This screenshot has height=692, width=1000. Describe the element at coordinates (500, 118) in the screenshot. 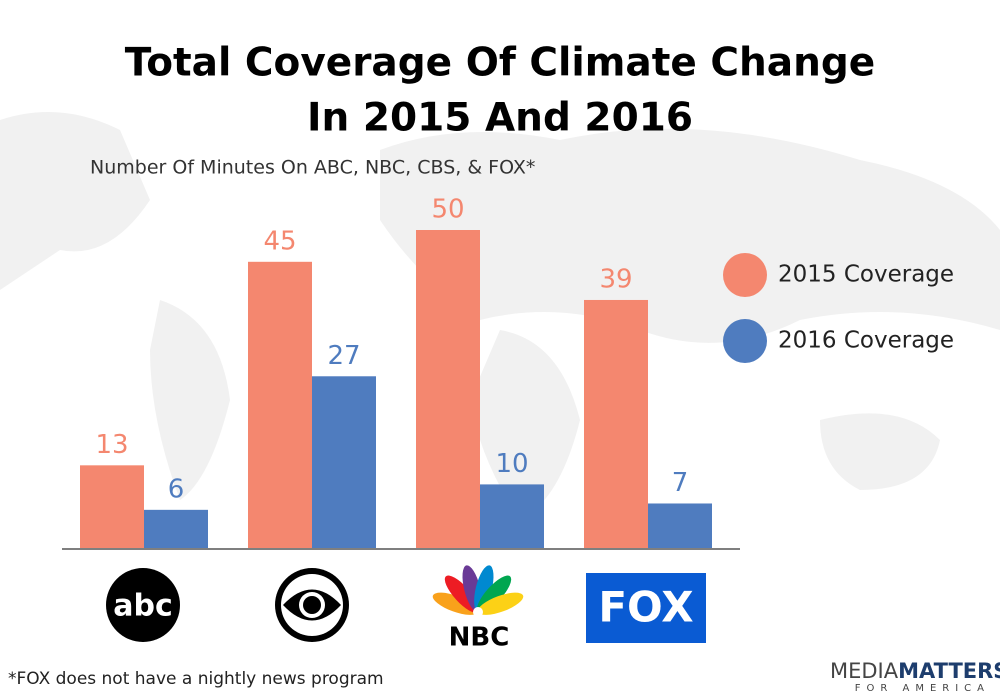

I see `chart-title: In 2015 And 2016` at that location.